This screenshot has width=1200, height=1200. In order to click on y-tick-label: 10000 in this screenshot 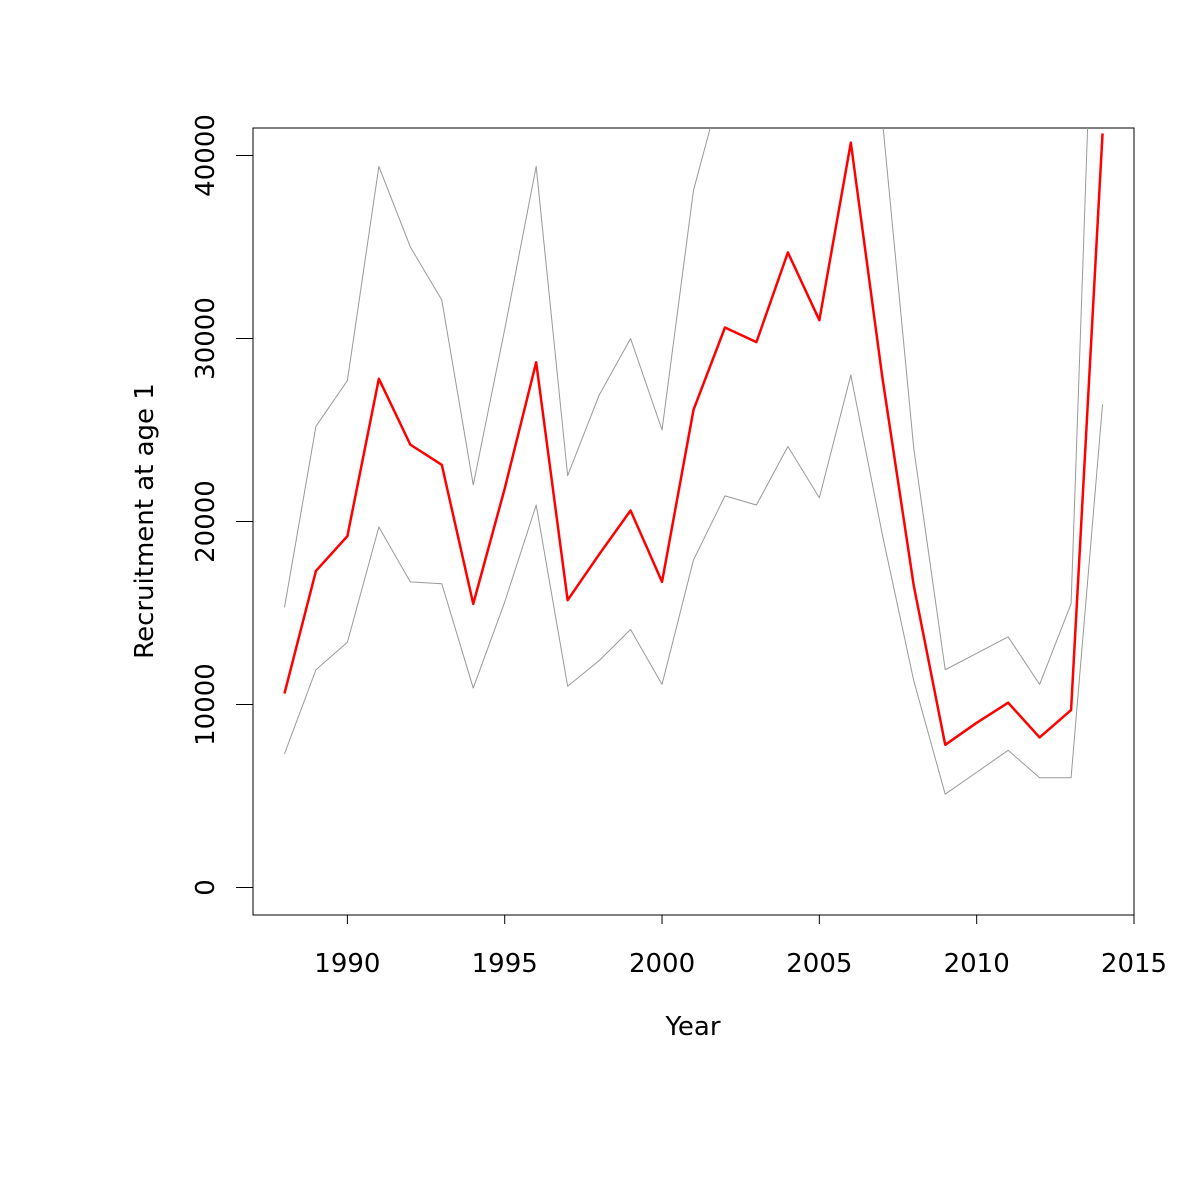, I will do `click(206, 704)`.